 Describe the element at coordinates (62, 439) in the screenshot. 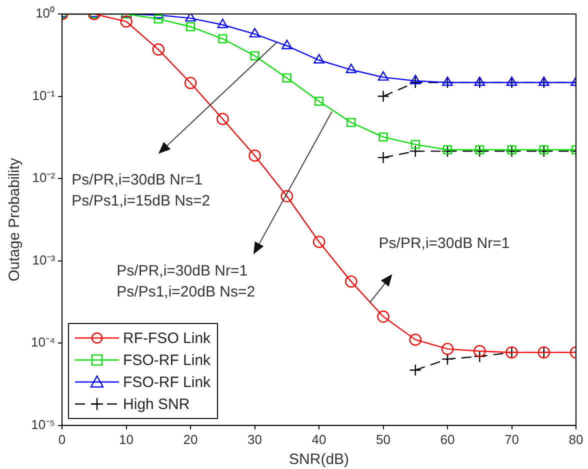

I see `x-tick-label: 0` at that location.